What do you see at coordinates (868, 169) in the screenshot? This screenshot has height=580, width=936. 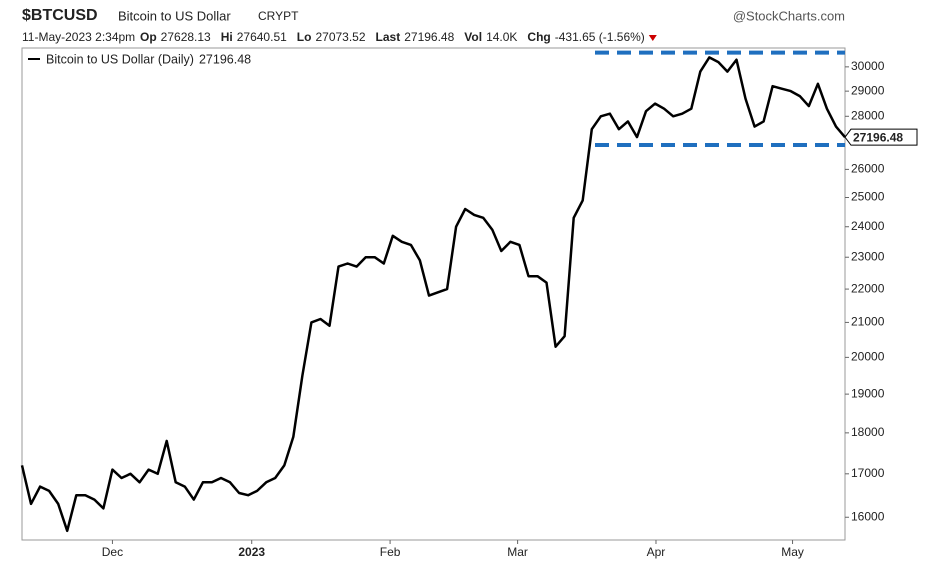 I see `y-tick-label: 26000` at bounding box center [868, 169].